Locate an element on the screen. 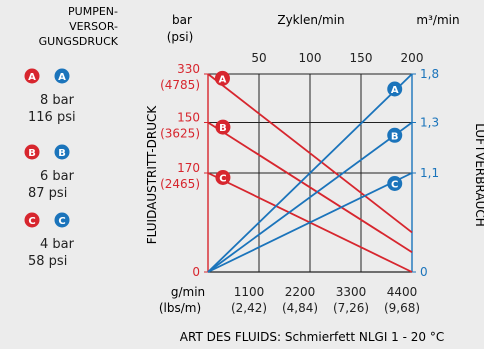  right-tick-label-1: 1,3 is located at coordinates (429, 123).